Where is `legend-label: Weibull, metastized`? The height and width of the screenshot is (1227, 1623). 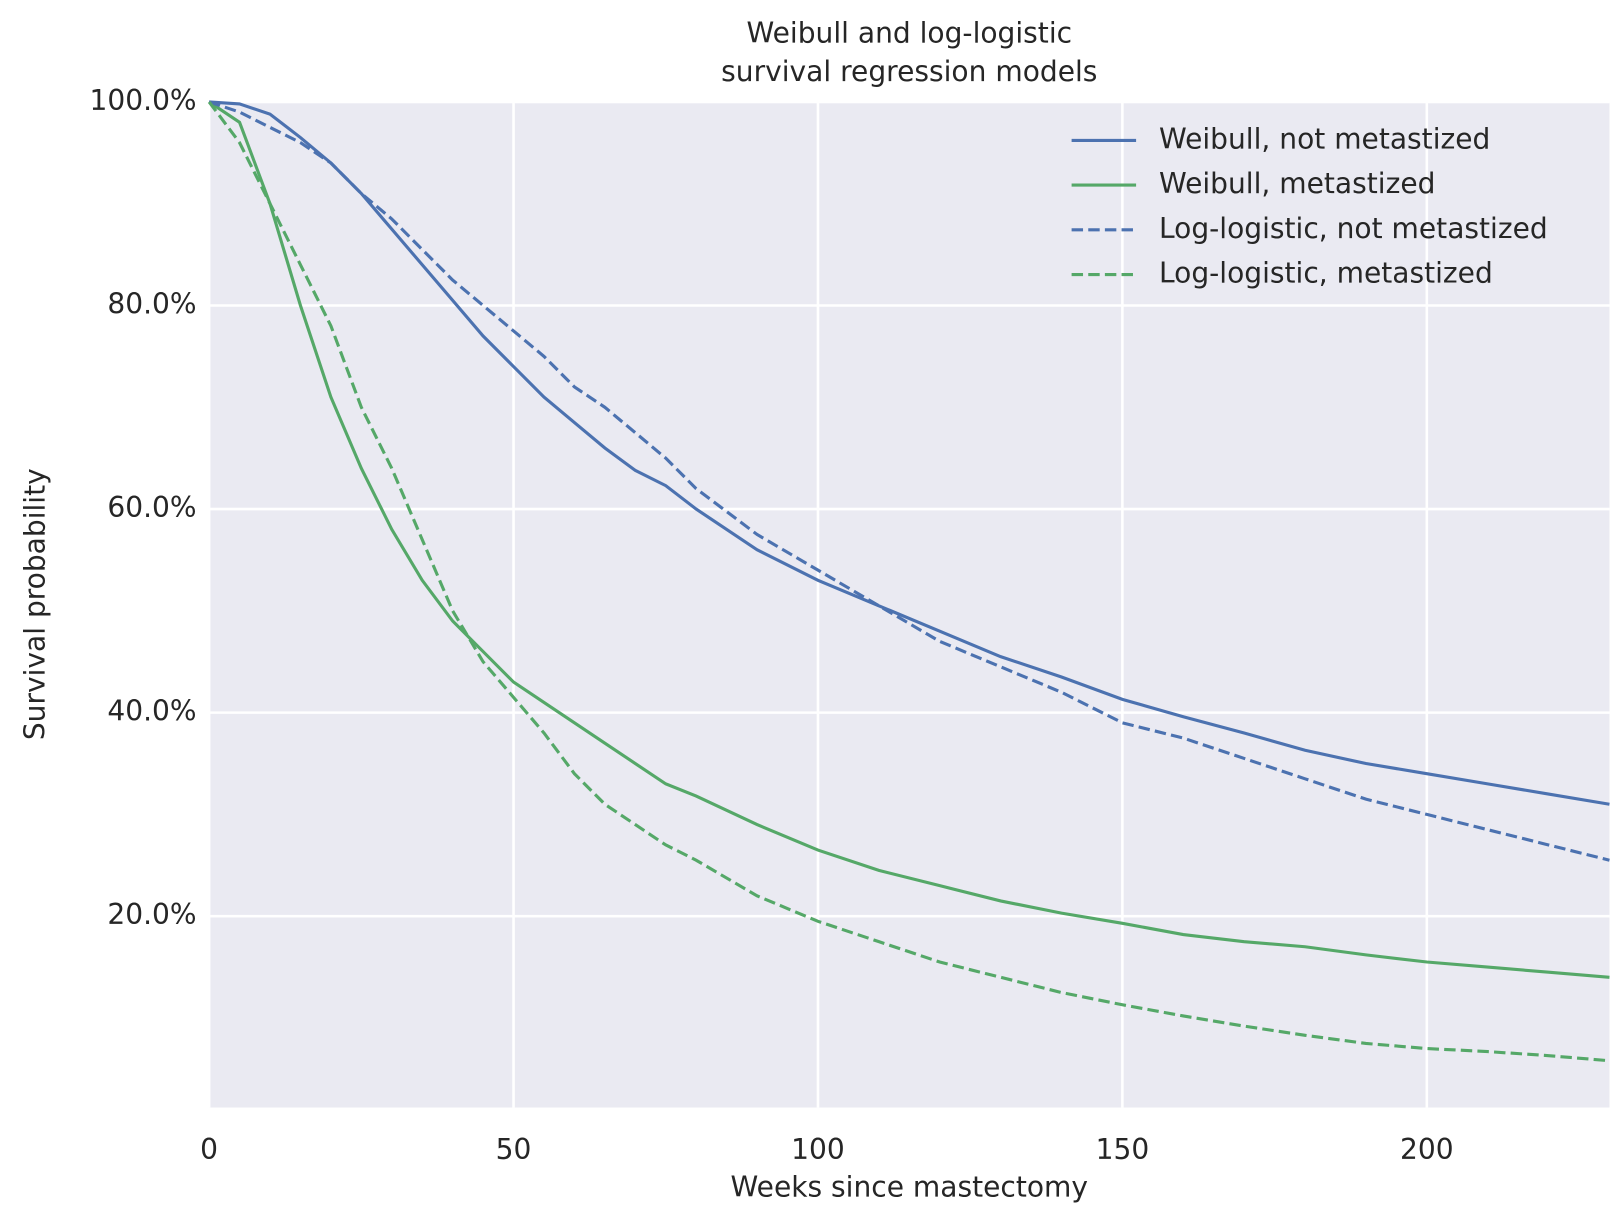
legend-label: Weibull, metastized is located at coordinates (1297, 183).